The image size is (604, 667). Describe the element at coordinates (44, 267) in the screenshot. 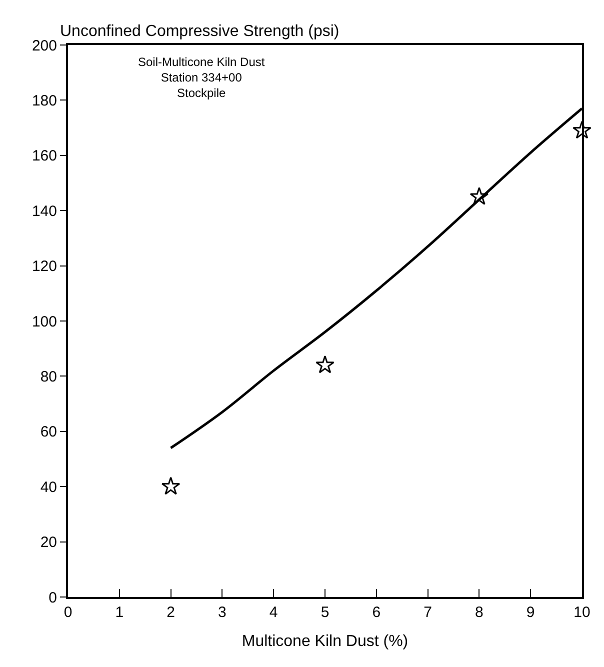

I see `y-tick-label: 120` at that location.